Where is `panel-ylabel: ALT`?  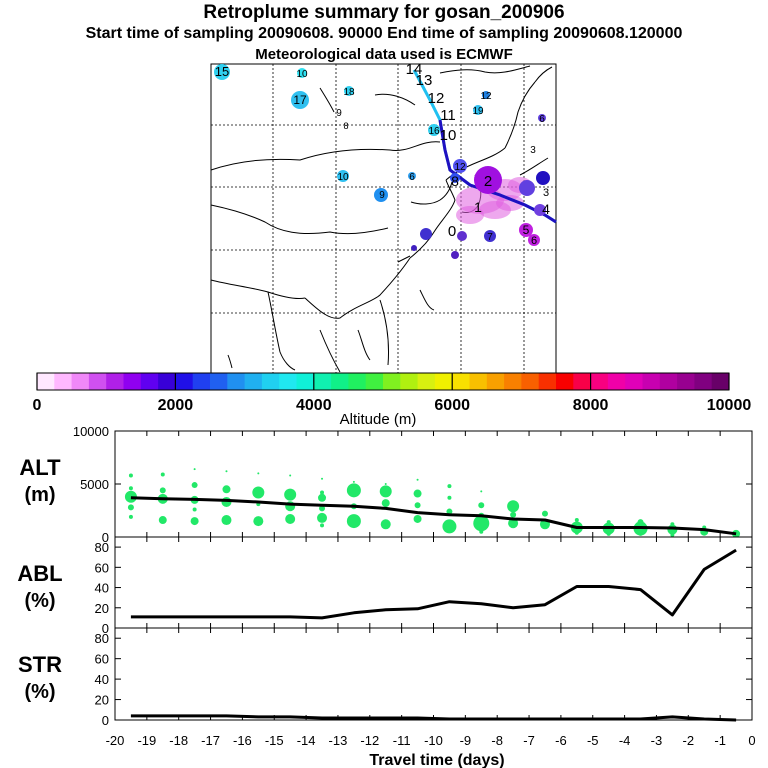
panel-ylabel: ALT is located at coordinates (40, 467).